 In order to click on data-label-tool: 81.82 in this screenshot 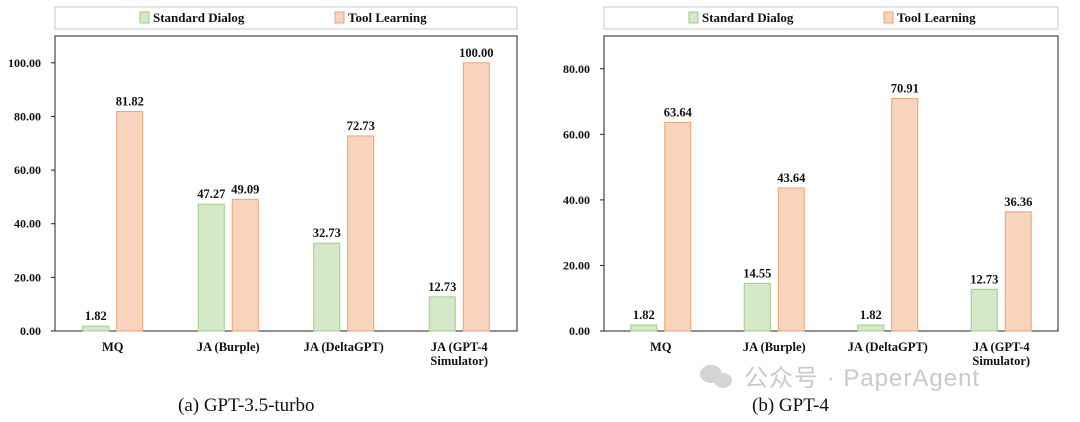, I will do `click(130, 102)`.